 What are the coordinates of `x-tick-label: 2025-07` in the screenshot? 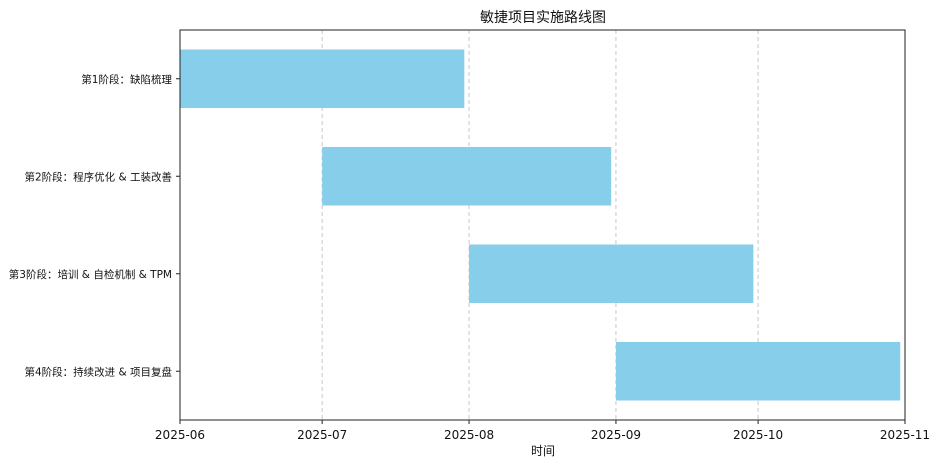 It's located at (322, 435).